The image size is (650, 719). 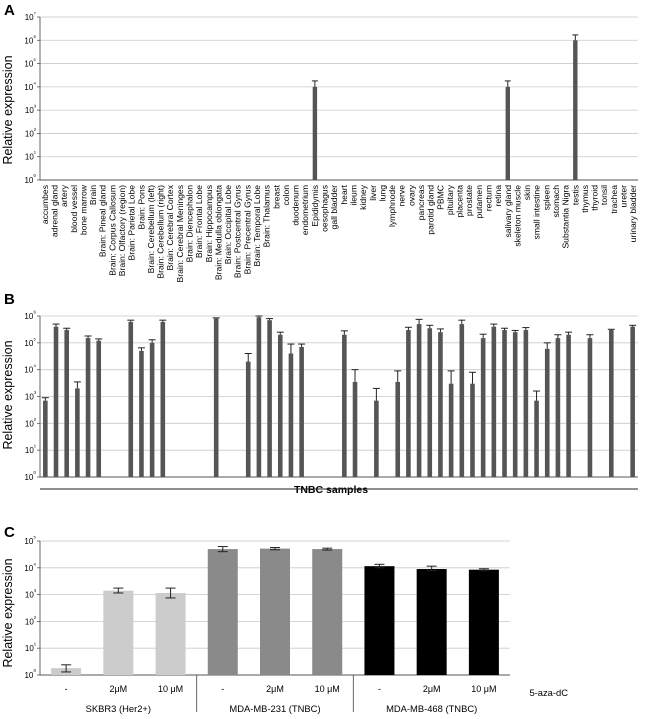 What do you see at coordinates (431, 210) in the screenshot?
I see `panel-a-category-label: parotid gland` at bounding box center [431, 210].